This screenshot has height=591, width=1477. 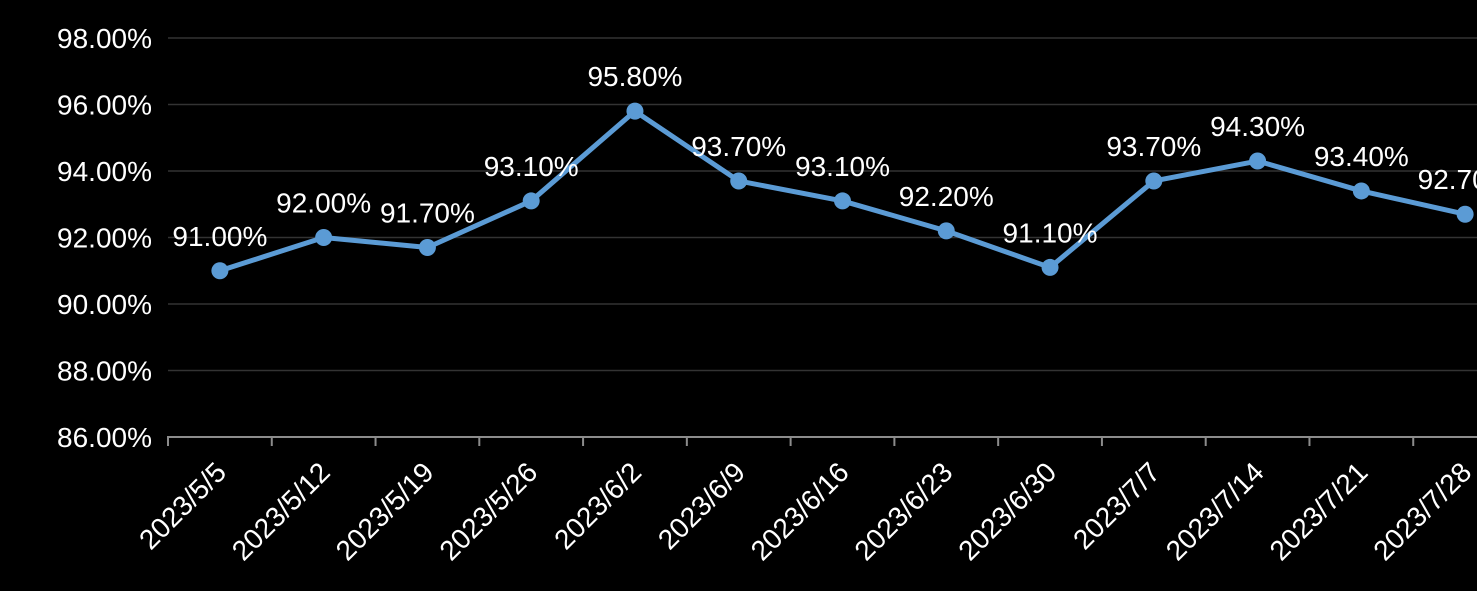 I want to click on data-point-label: 92.70%, so click(x=1447, y=179).